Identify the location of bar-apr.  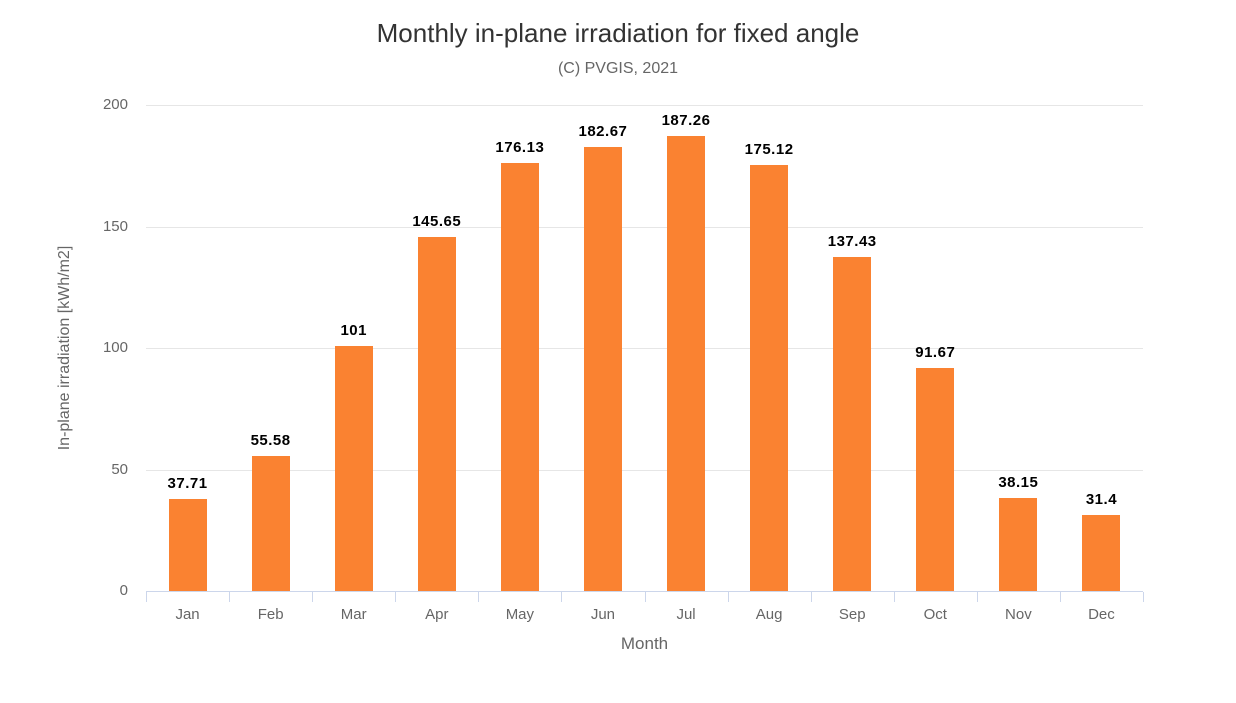
(436, 414).